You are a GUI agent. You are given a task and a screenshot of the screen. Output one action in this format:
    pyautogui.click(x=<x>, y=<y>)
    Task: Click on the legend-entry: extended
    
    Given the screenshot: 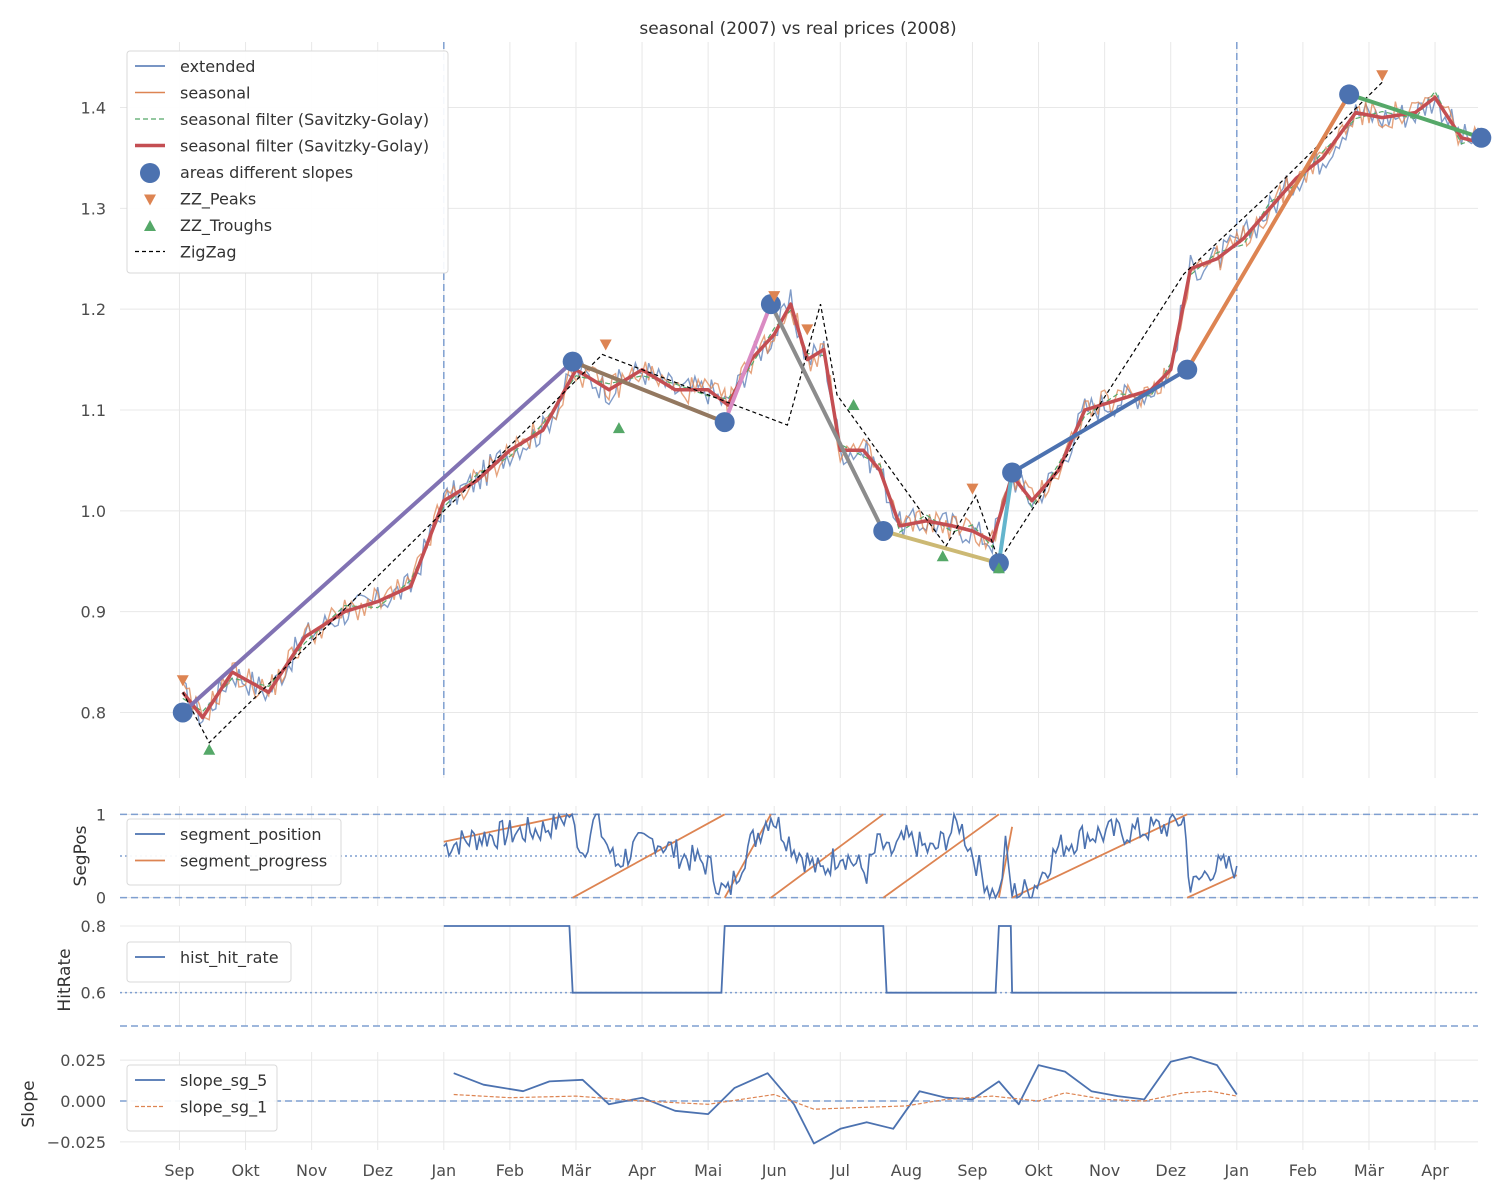 What is the action you would take?
    pyautogui.click(x=217, y=66)
    